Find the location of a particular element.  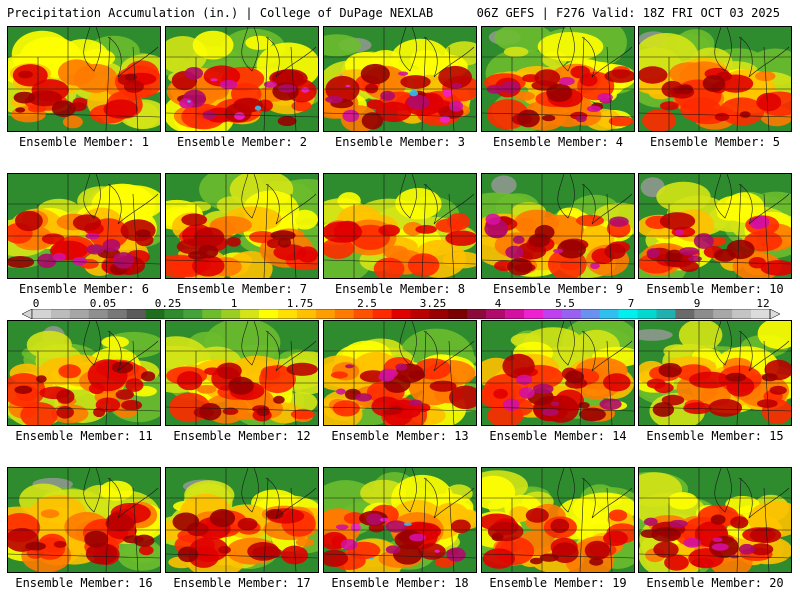

member-number: 12 is located at coordinates (303, 436).